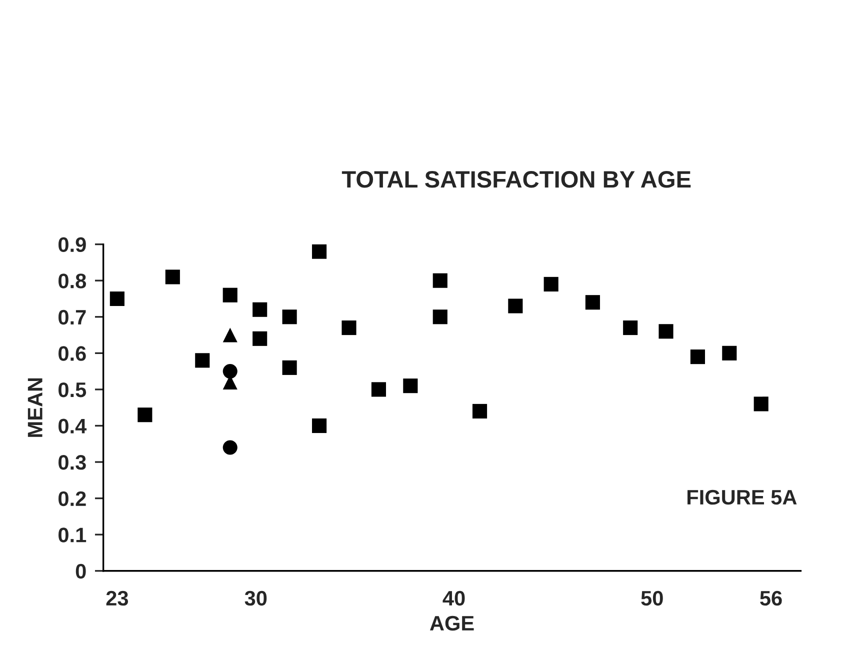 This screenshot has width=861, height=648. I want to click on y-axis-title: MEAN, so click(35, 407).